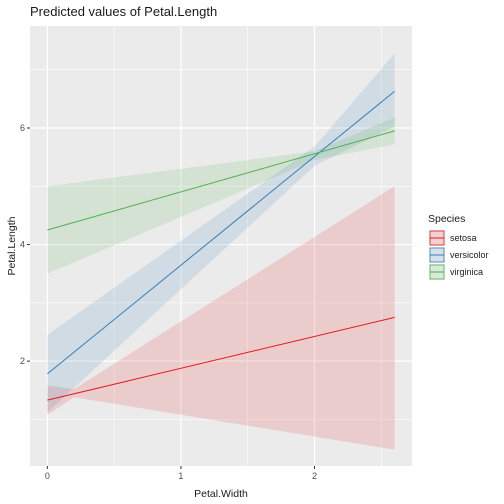 This screenshot has height=504, width=504. I want to click on y-axis-title: Petal.Length, so click(12, 245).